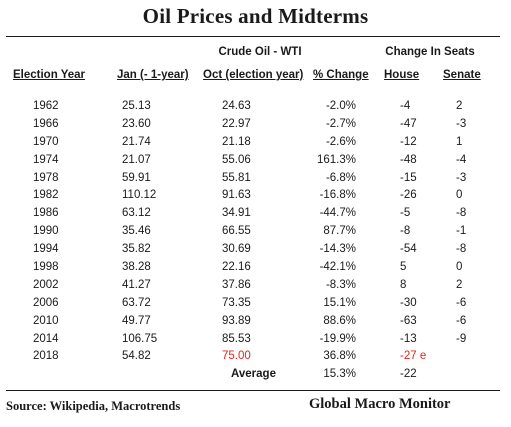  Describe the element at coordinates (46, 159) in the screenshot. I see `cell-year: 1974` at that location.